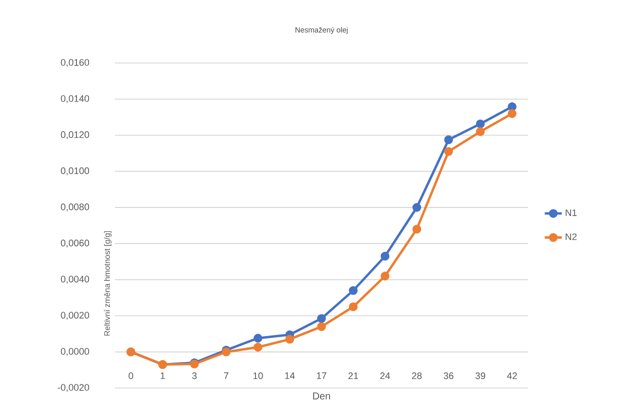 The height and width of the screenshot is (403, 626). What do you see at coordinates (75, 171) in the screenshot?
I see `y-tick-label: 0,0100` at bounding box center [75, 171].